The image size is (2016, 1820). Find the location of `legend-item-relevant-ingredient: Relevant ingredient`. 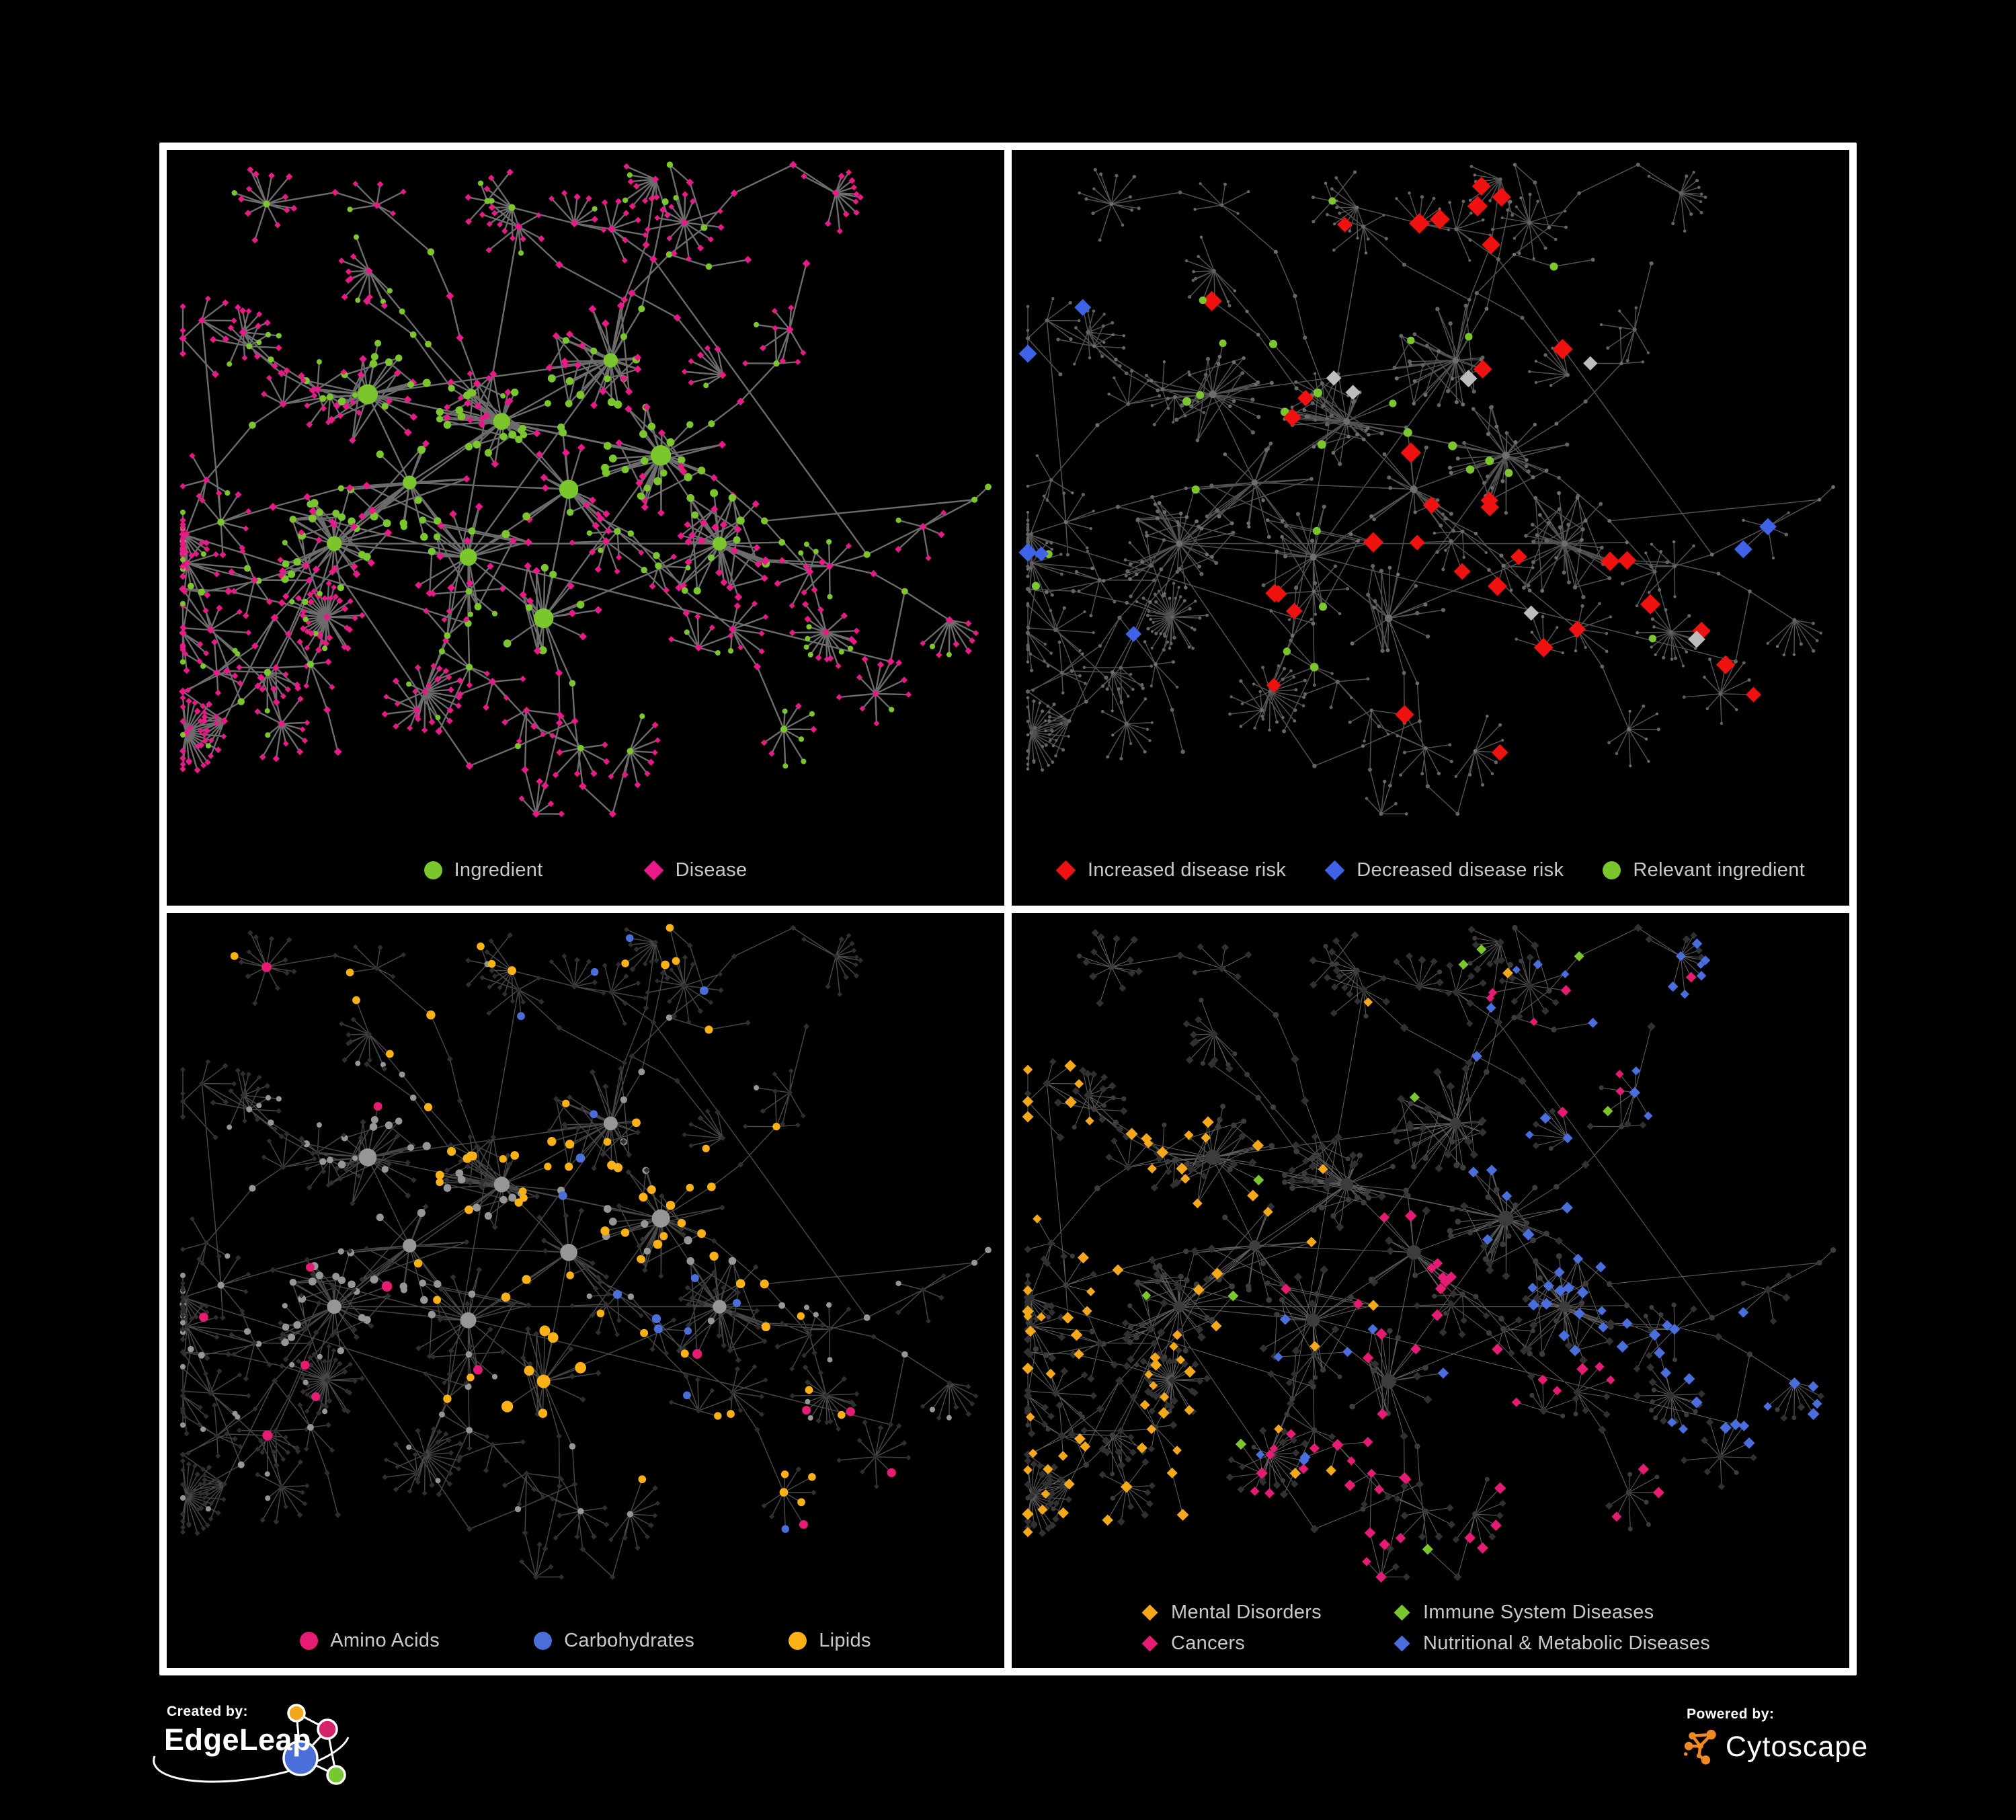

legend-item-relevant-ingredient: Relevant ingredient is located at coordinates (1704, 870).